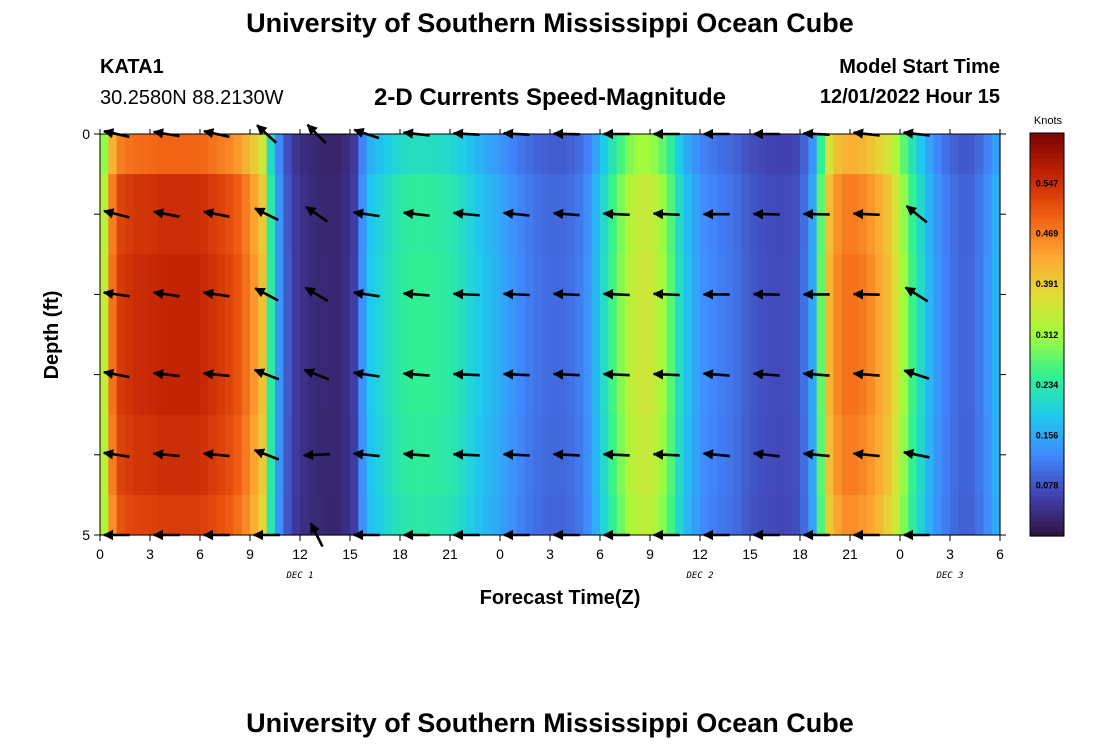 The image size is (1100, 750). What do you see at coordinates (1047, 234) in the screenshot?
I see `colorbar-tick-label: 0.469` at bounding box center [1047, 234].